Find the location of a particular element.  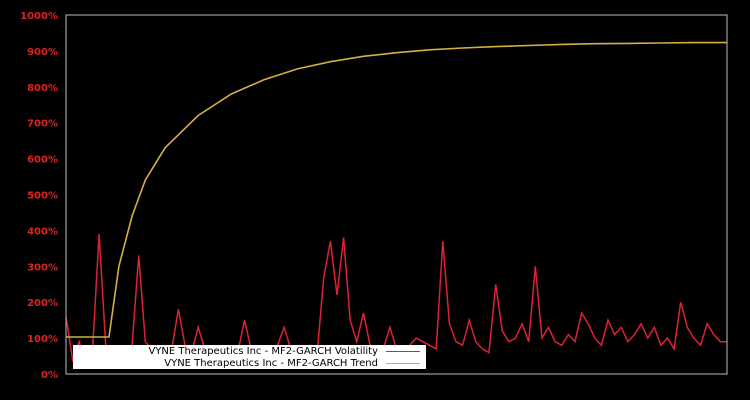

y-tick-label: 100% is located at coordinates (42, 339).